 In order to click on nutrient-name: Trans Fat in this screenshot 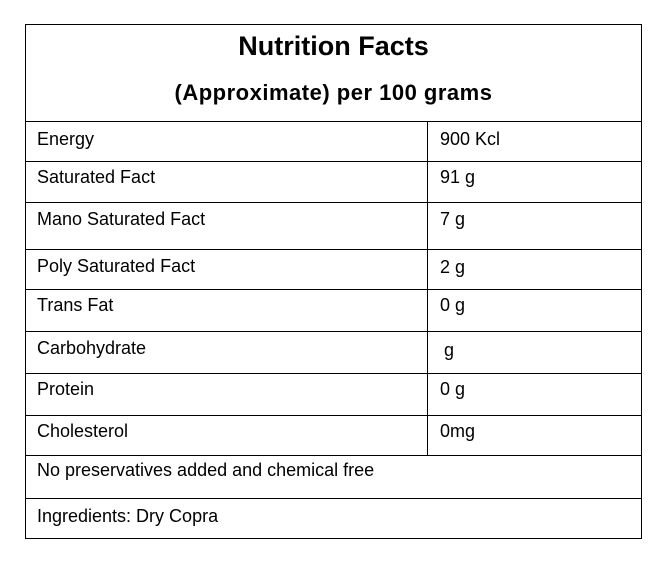, I will do `click(75, 305)`.